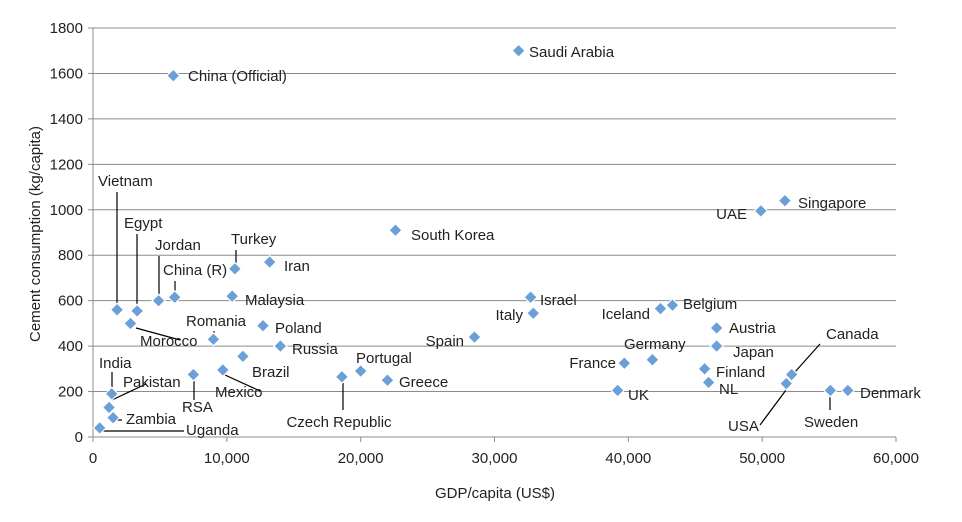  Describe the element at coordinates (216, 321) in the screenshot. I see `point-label-romania: Romania` at that location.